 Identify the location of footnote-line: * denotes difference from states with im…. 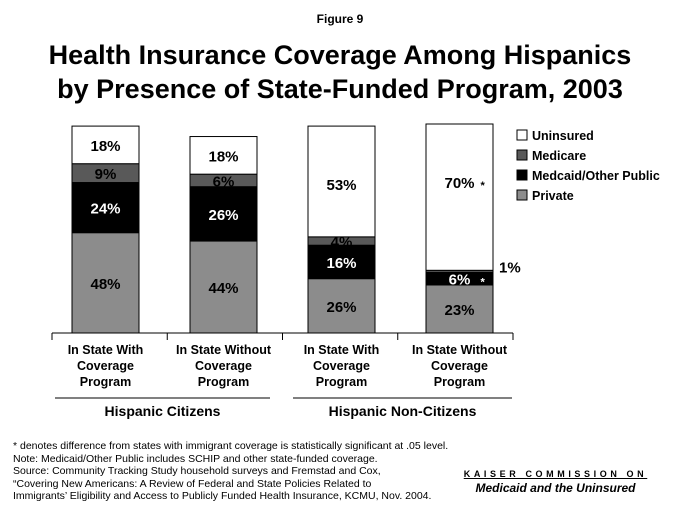
(231, 446).